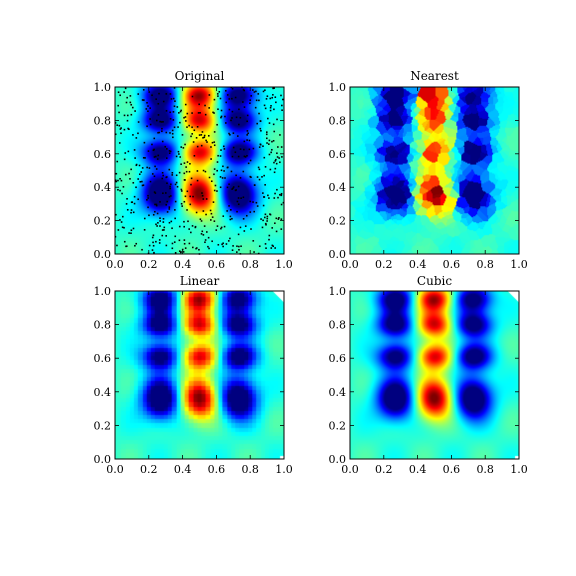  Describe the element at coordinates (199, 170) in the screenshot. I see `heatmap-image` at that location.